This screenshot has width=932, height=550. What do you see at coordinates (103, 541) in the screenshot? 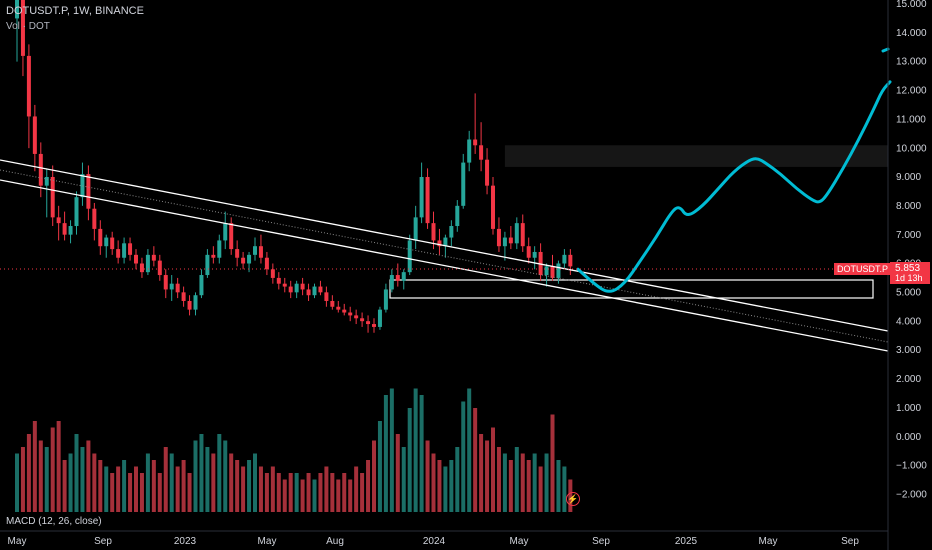
I see `x-tick-label: Sep` at bounding box center [103, 541].